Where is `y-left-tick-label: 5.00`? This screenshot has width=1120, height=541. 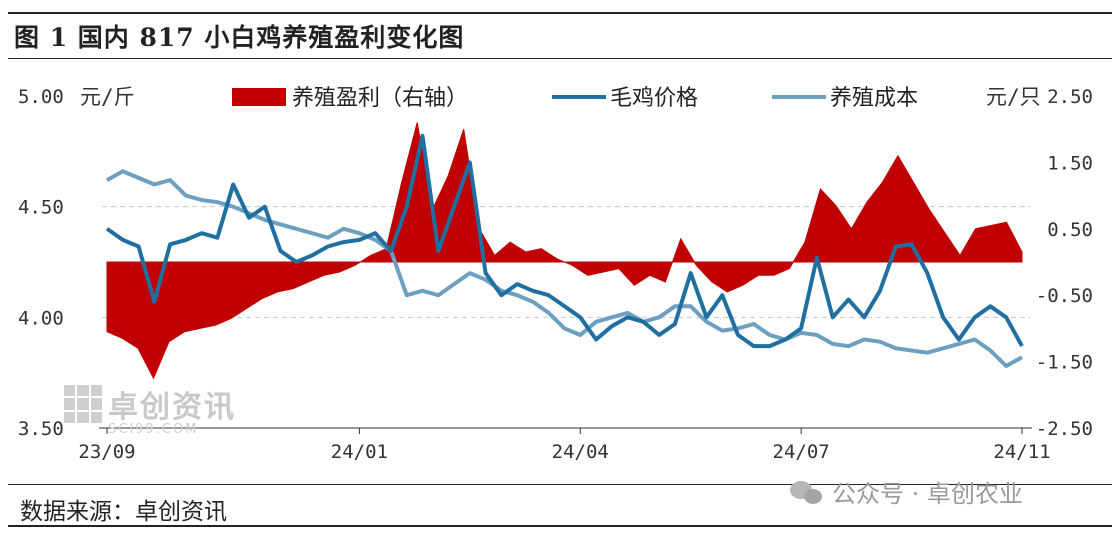 y-left-tick-label: 5.00 is located at coordinates (41, 97).